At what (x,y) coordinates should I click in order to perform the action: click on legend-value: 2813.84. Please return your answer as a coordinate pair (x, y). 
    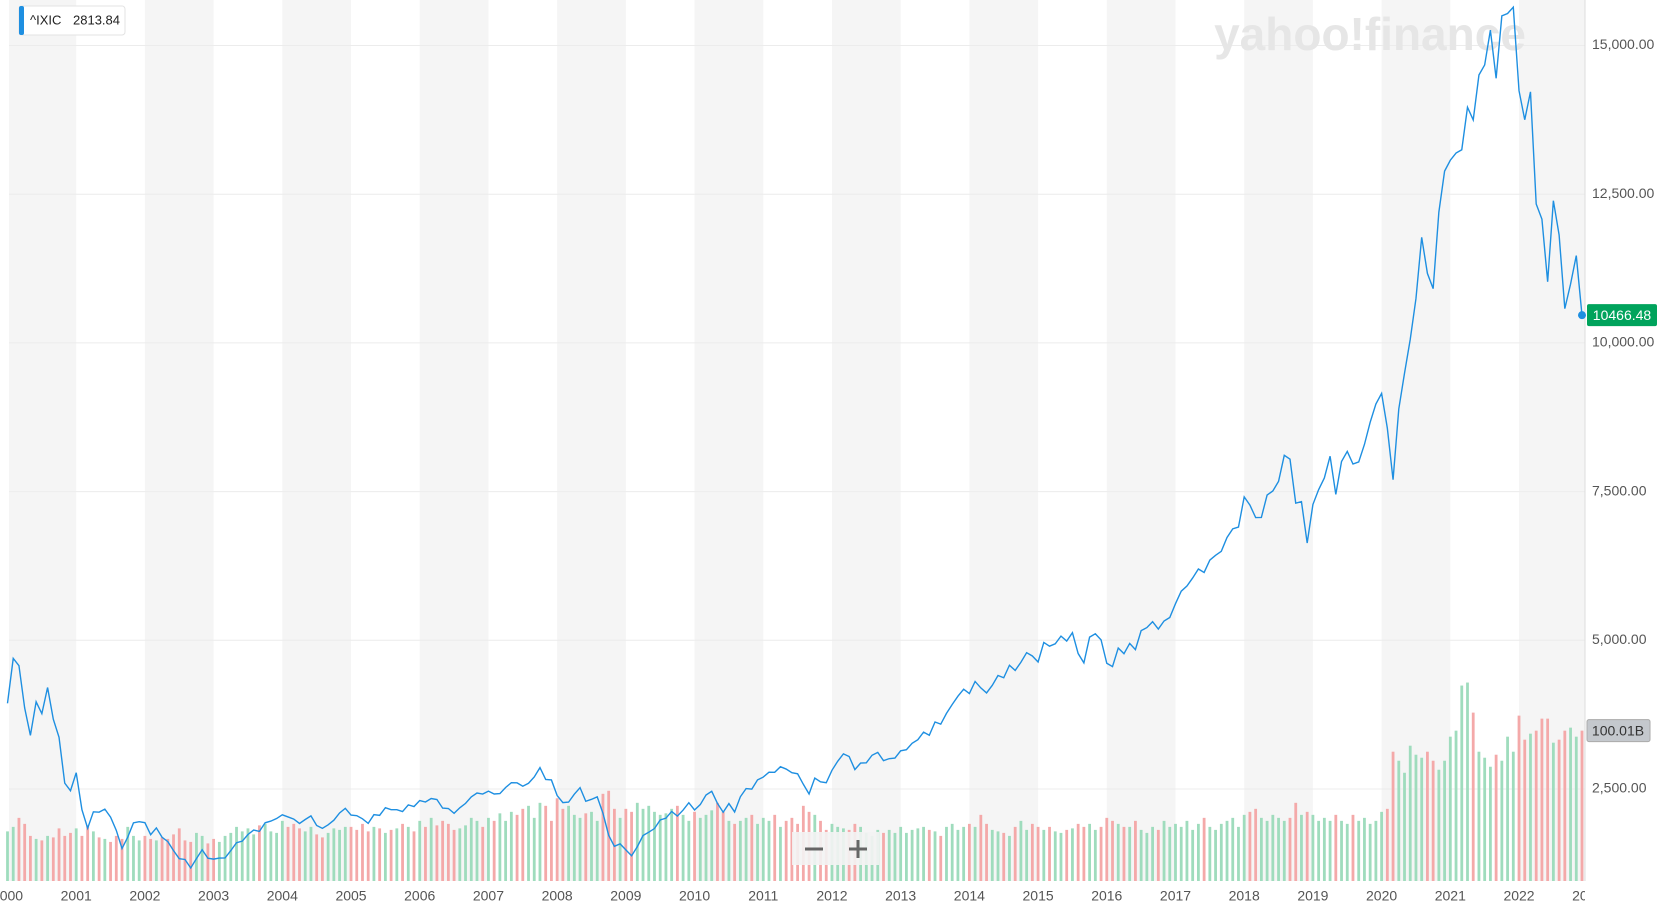
    Looking at the image, I should click on (96, 19).